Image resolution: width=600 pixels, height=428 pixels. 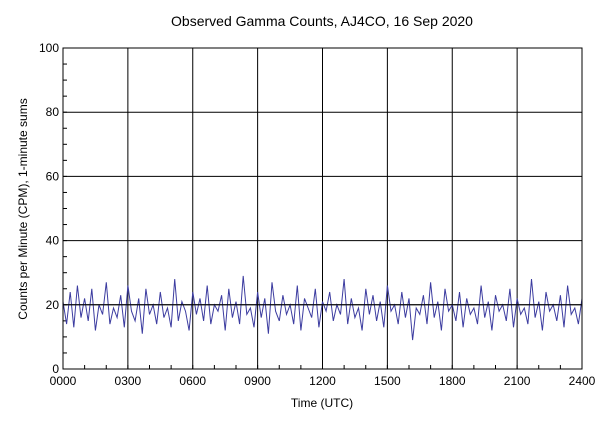 What do you see at coordinates (192, 381) in the screenshot?
I see `x-tick-label-2: 0600` at bounding box center [192, 381].